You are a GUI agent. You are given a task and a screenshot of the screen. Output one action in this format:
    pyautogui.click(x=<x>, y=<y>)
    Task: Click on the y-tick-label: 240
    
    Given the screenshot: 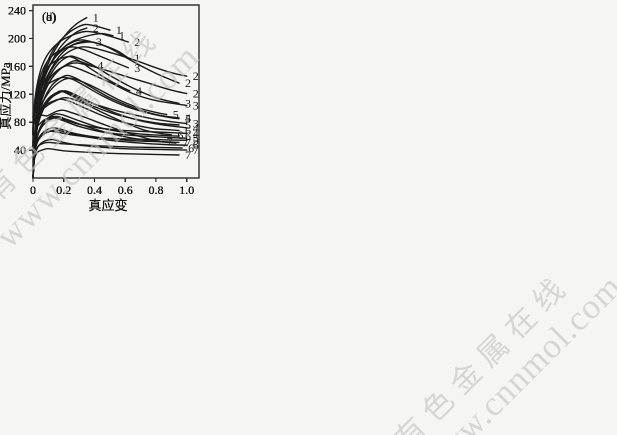 What is the action you would take?
    pyautogui.click(x=17, y=11)
    